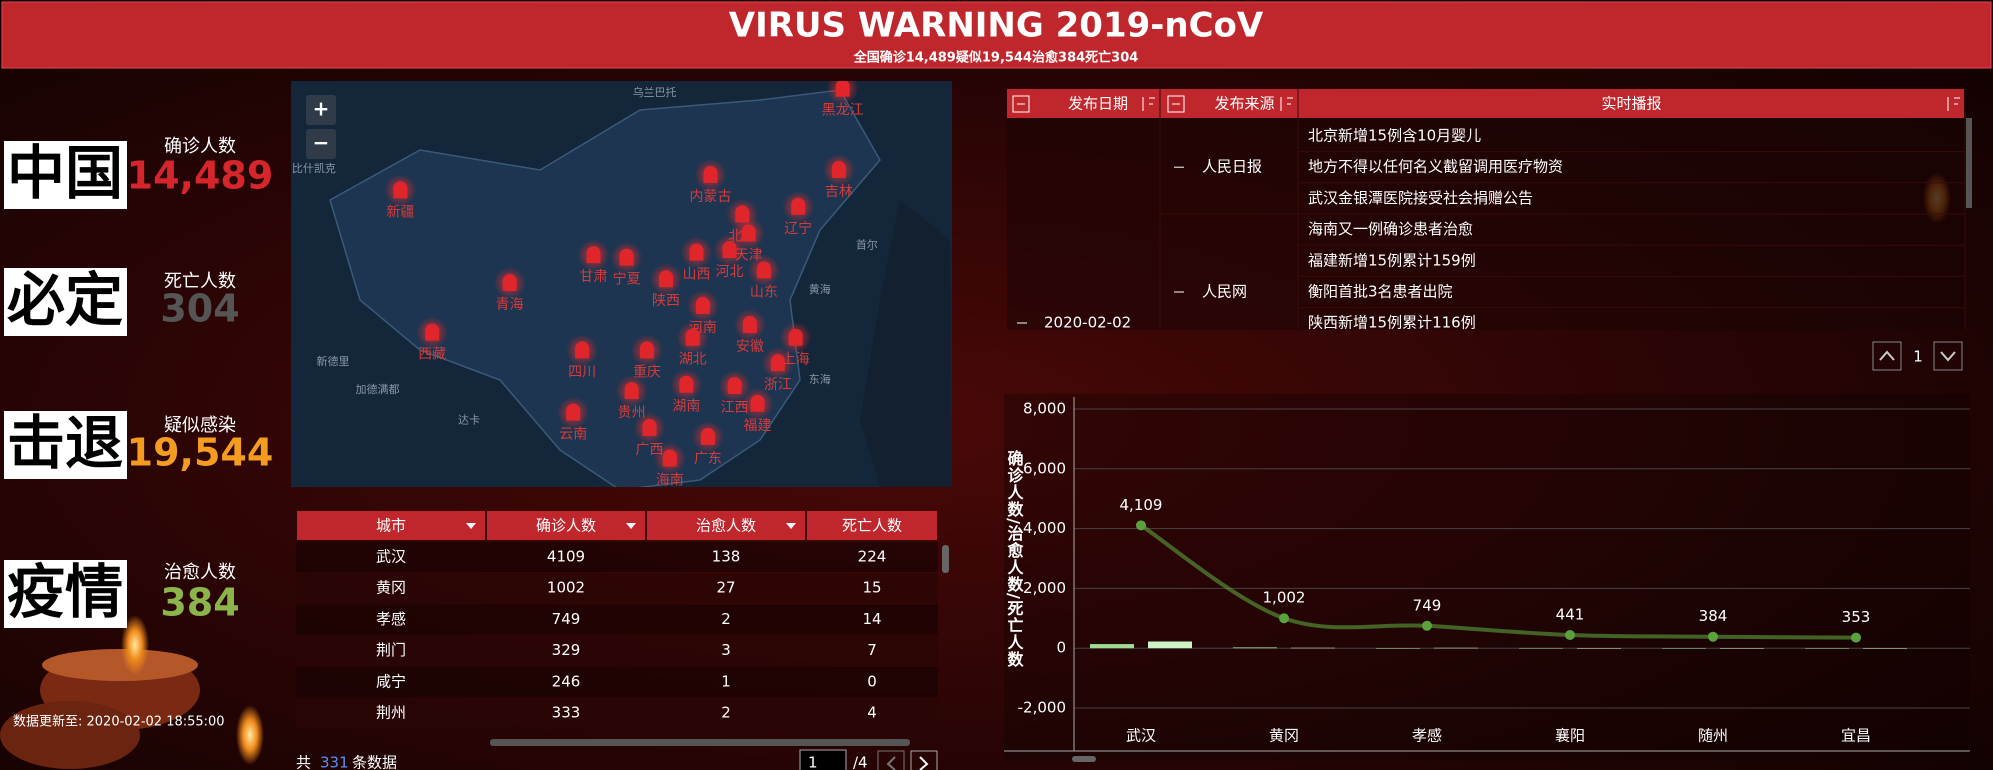 The image size is (1993, 770). What do you see at coordinates (510, 305) in the screenshot?
I see `province-label: 青海` at bounding box center [510, 305].